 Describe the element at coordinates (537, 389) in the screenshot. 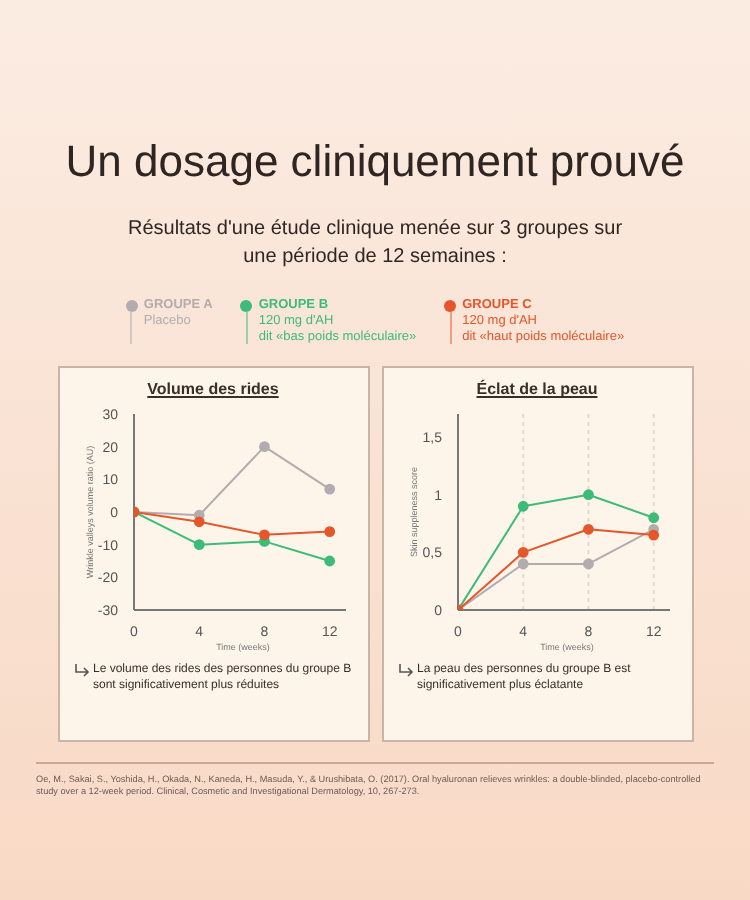

I see `chart-title: Éclat de la peau` at that location.